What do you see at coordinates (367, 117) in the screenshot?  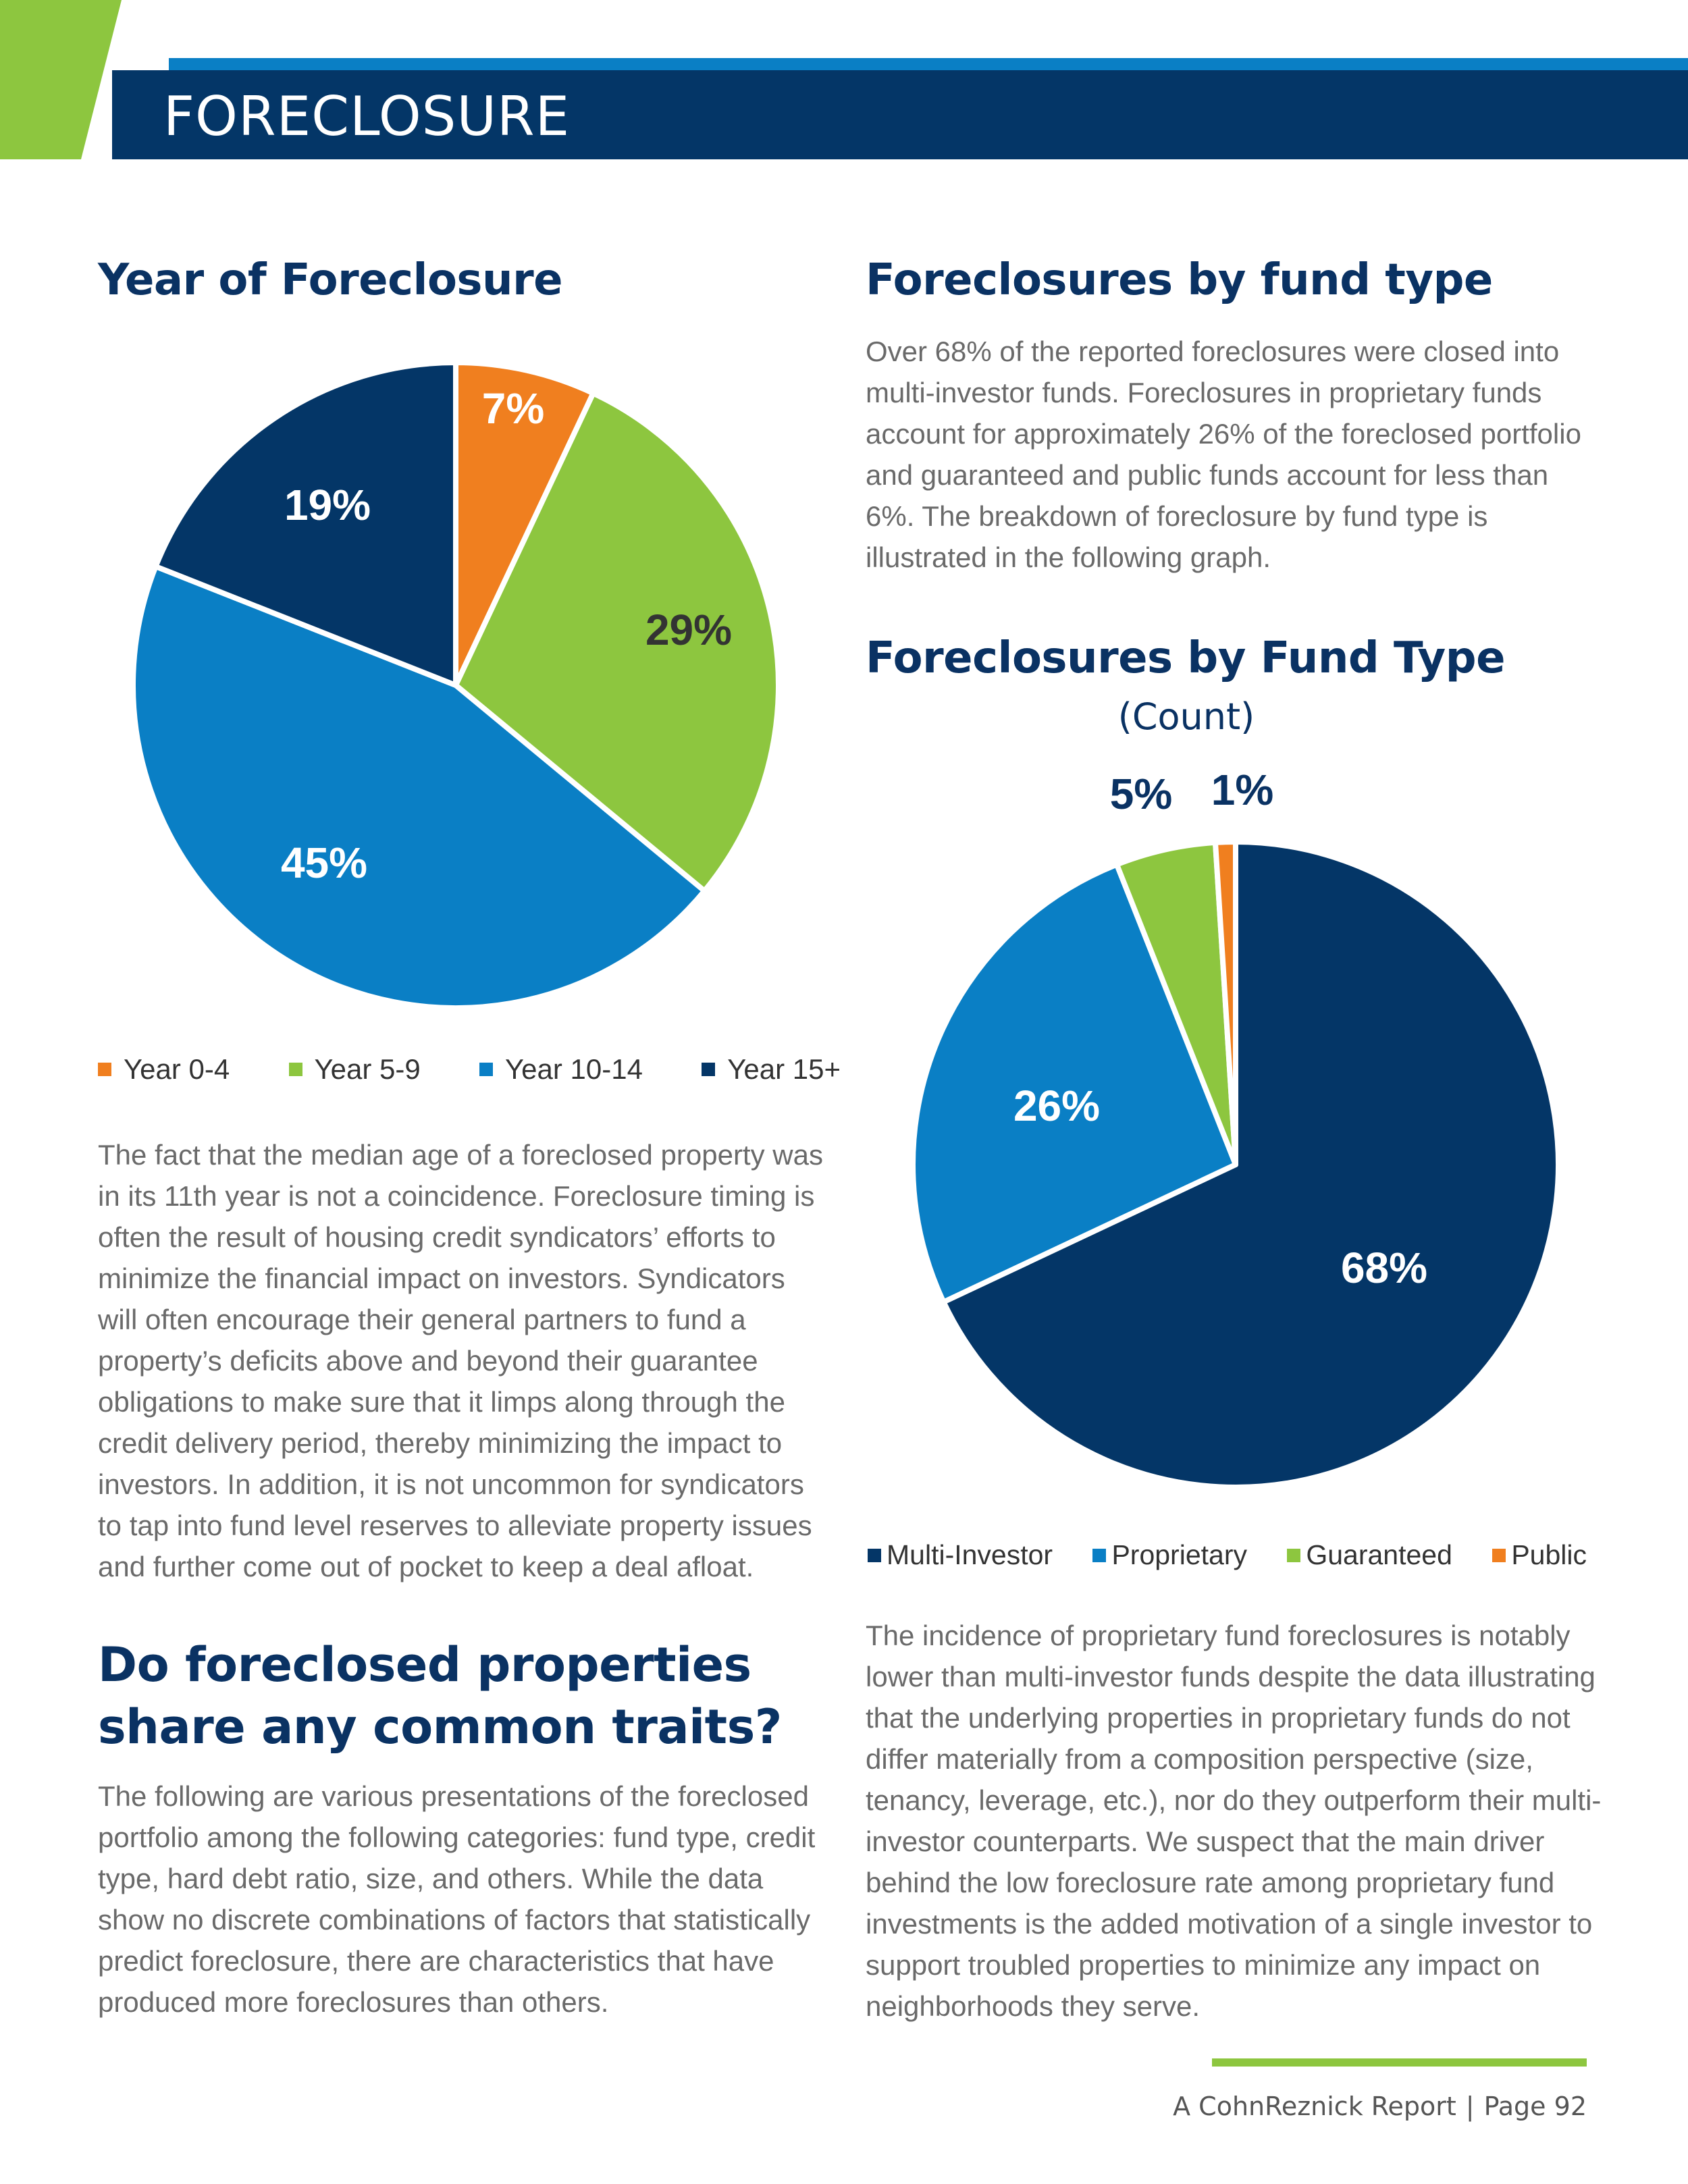 I see `section-title: FORECLOSURE` at bounding box center [367, 117].